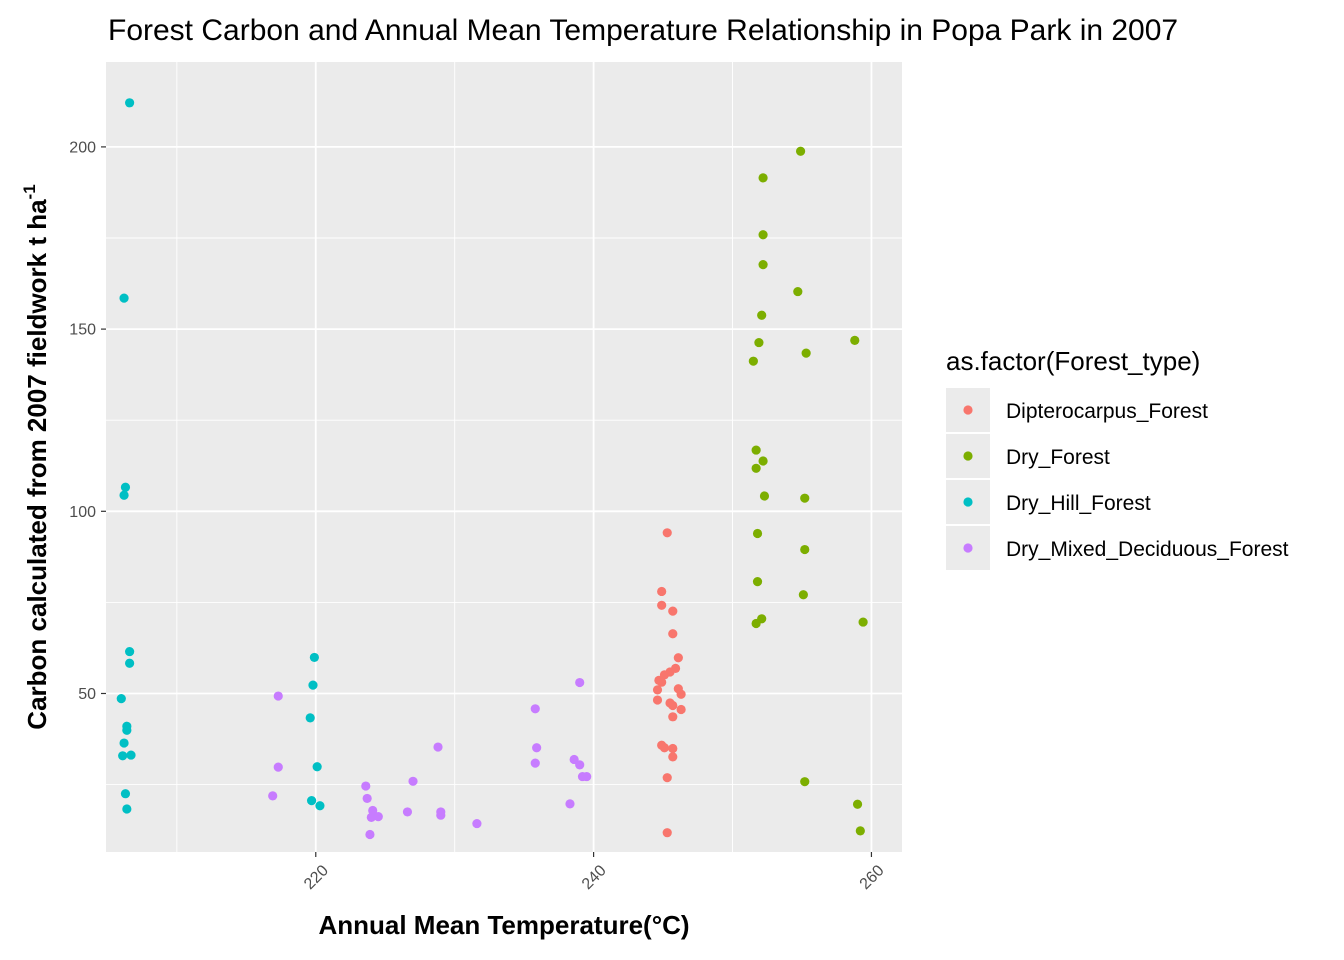 The image size is (1344, 960). I want to click on x-tick-label: 260, so click(872, 877).